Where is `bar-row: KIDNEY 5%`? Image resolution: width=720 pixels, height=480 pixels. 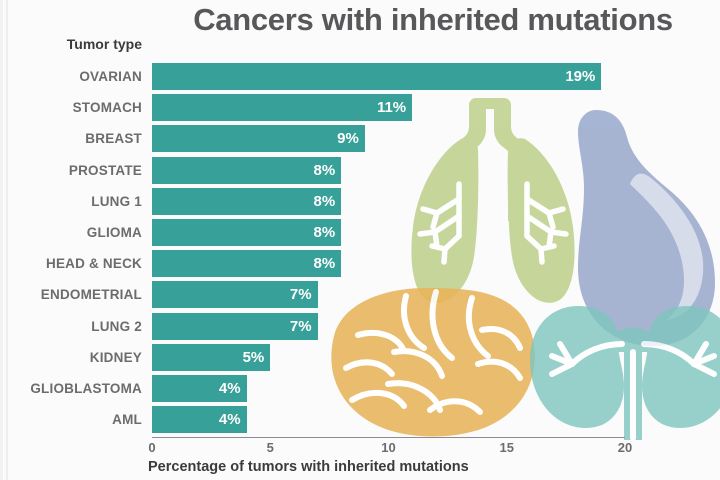
bar-row: KIDNEY 5% is located at coordinates (360, 357).